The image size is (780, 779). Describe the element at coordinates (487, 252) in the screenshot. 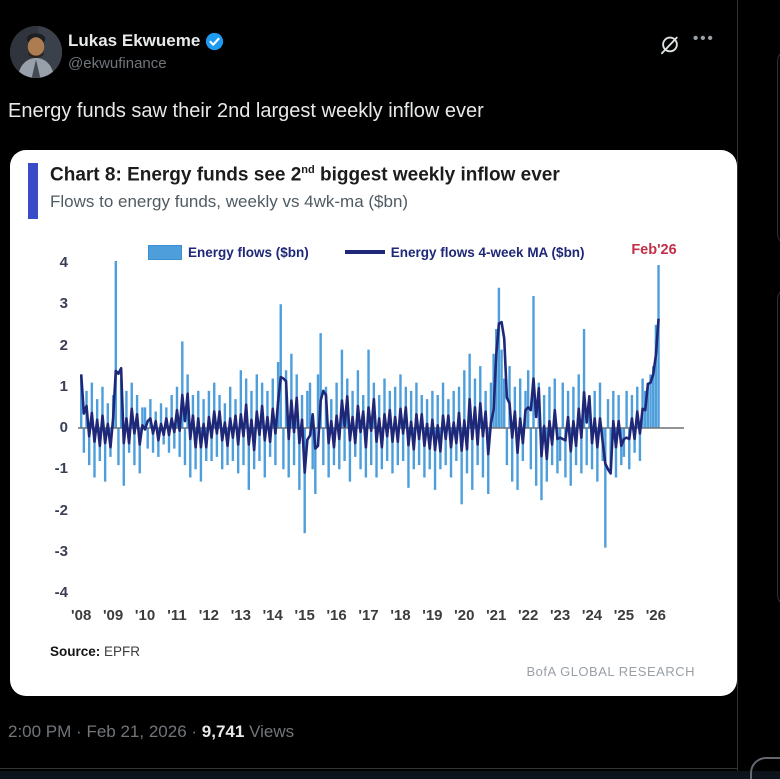

I see `legend-line-label: Energy flows 4-week MA ($bn)` at that location.